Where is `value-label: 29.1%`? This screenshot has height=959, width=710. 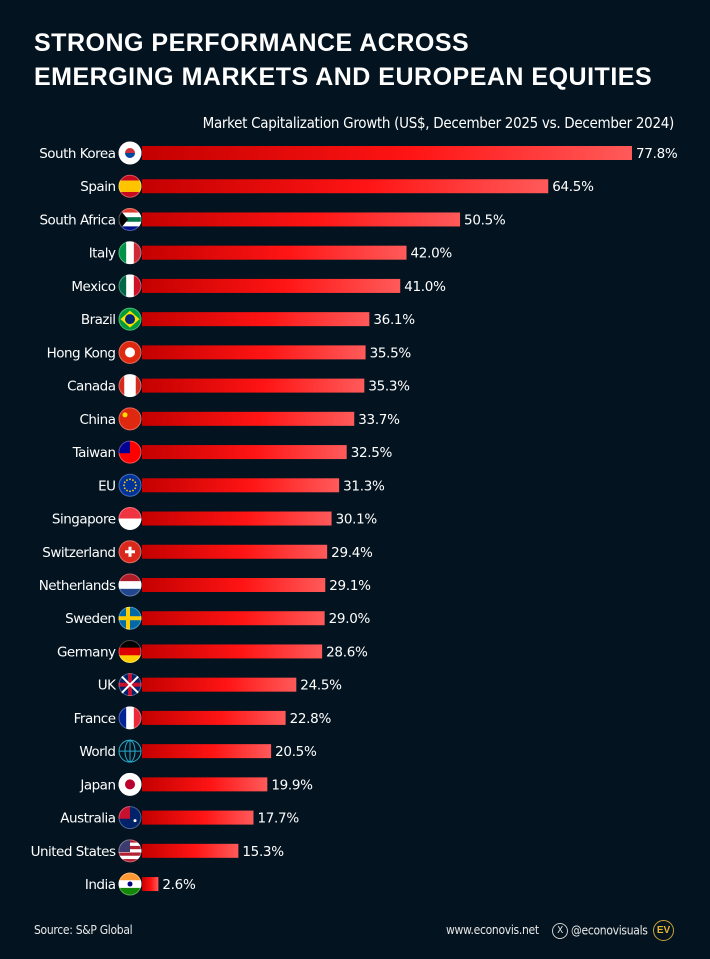
value-label: 29.1% is located at coordinates (350, 586).